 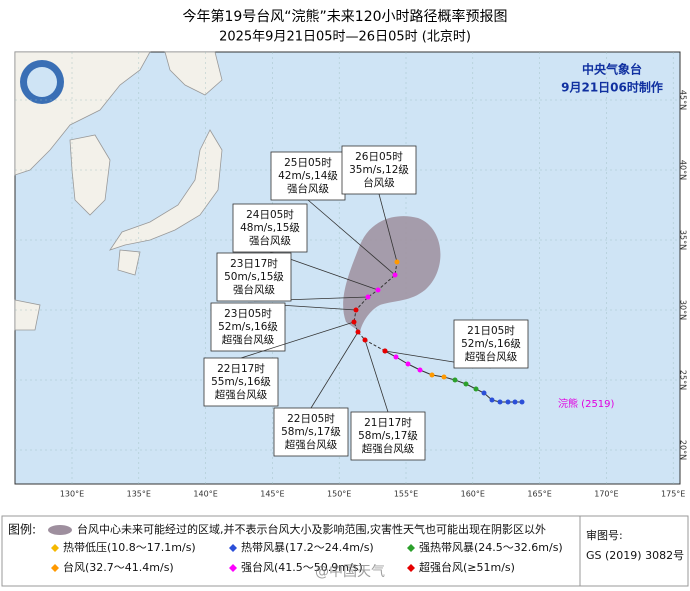 What do you see at coordinates (491, 331) in the screenshot?
I see `callout-time: 21日05时` at bounding box center [491, 331].